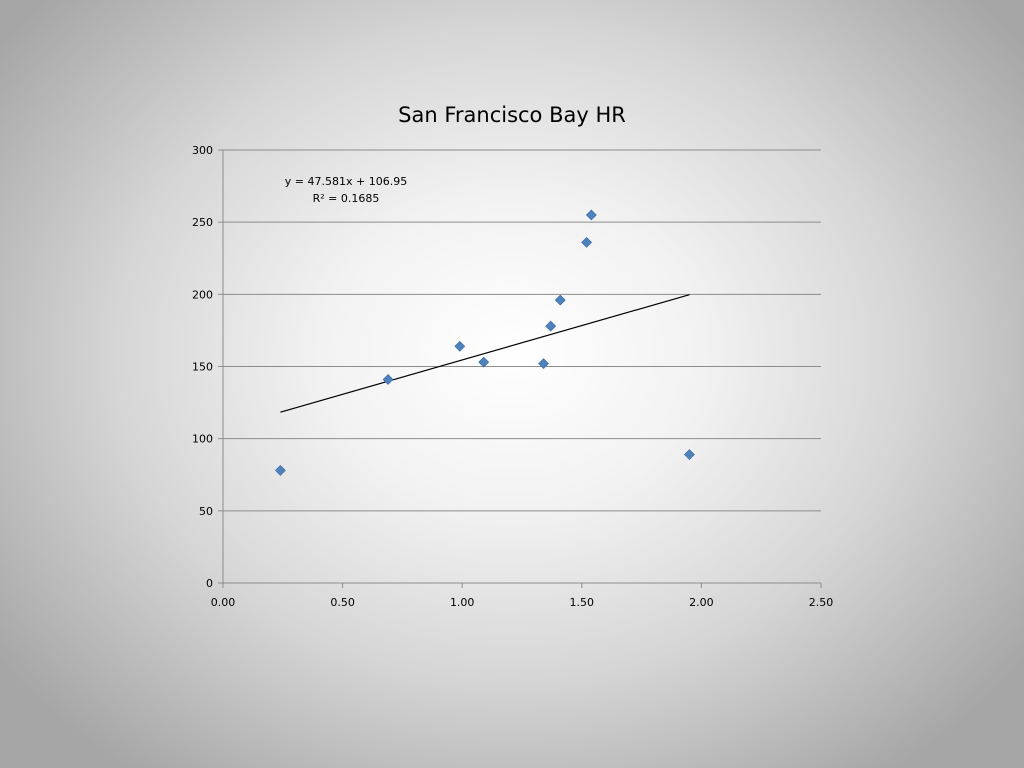 This screenshot has width=1024, height=768. What do you see at coordinates (206, 511) in the screenshot?
I see `y-tick-label: 50` at bounding box center [206, 511].